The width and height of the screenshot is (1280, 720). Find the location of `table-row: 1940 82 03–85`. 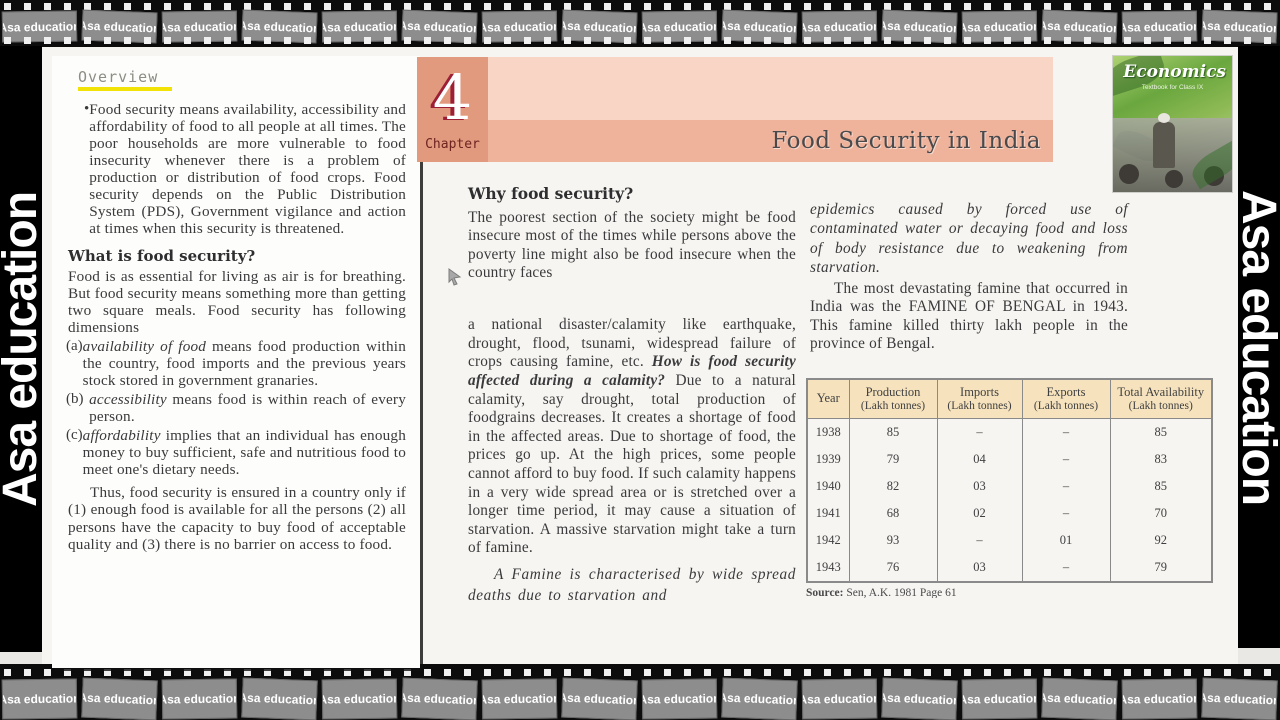

table-row: 1940 82 03–85 is located at coordinates (1009, 486).